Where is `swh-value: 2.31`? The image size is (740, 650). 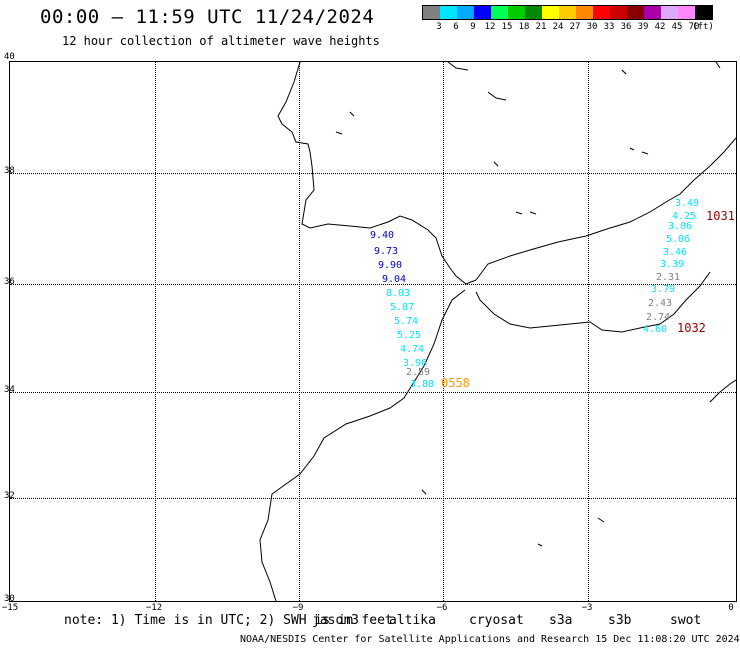
swh-value: 2.31 is located at coordinates (668, 277).